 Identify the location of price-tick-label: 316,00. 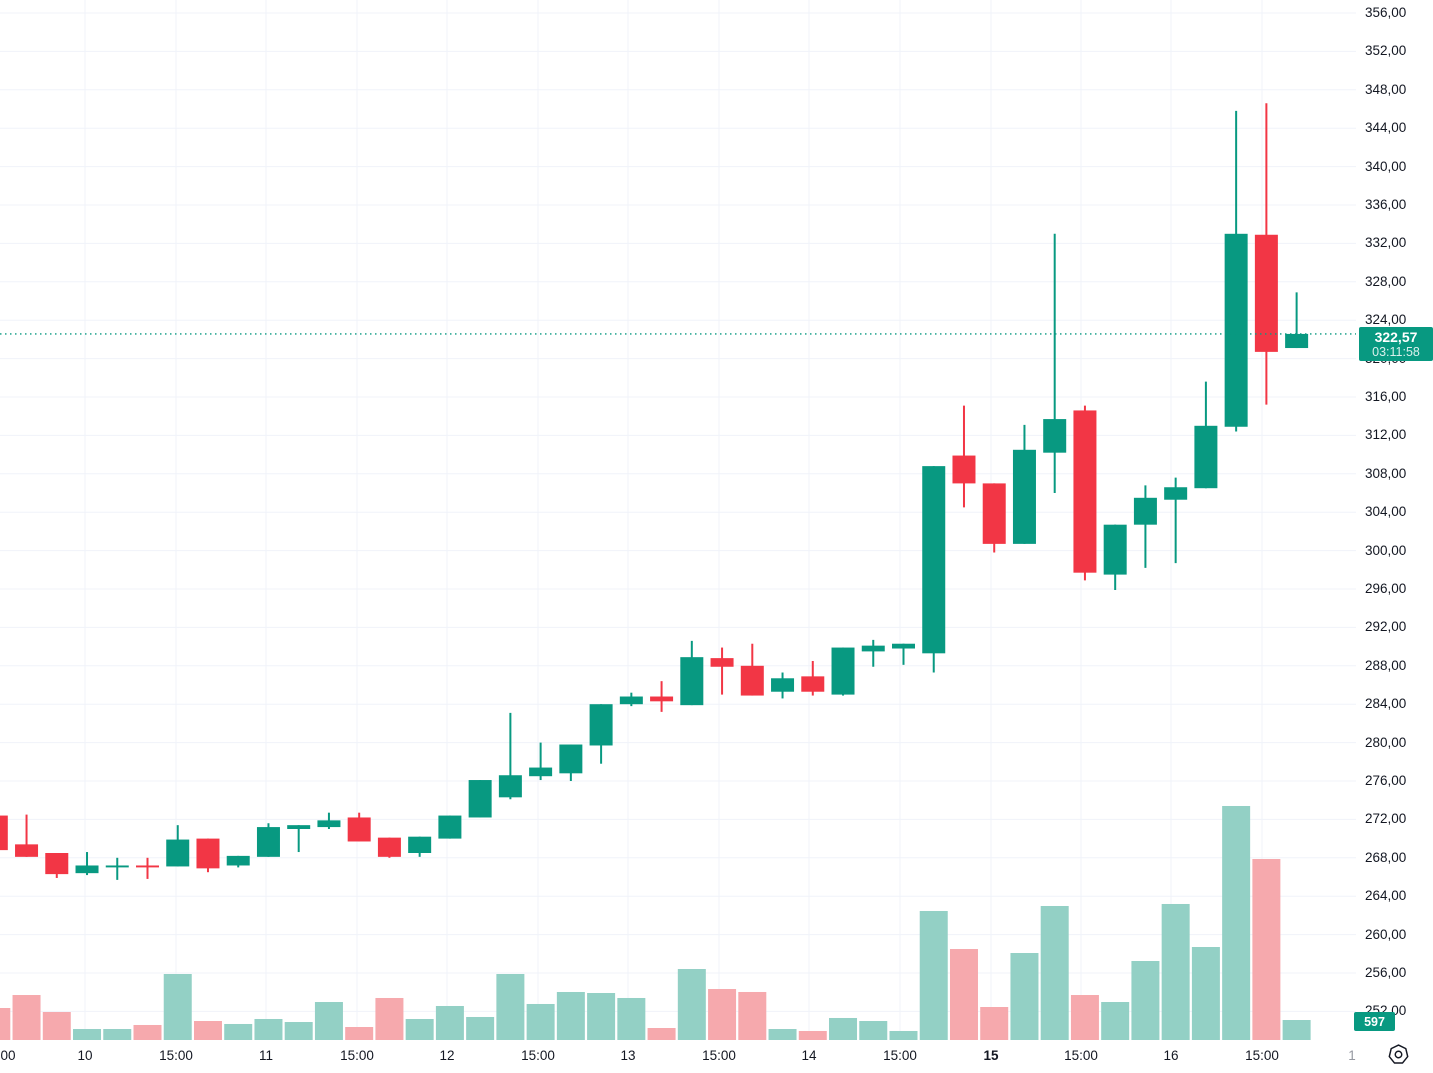
(1386, 396).